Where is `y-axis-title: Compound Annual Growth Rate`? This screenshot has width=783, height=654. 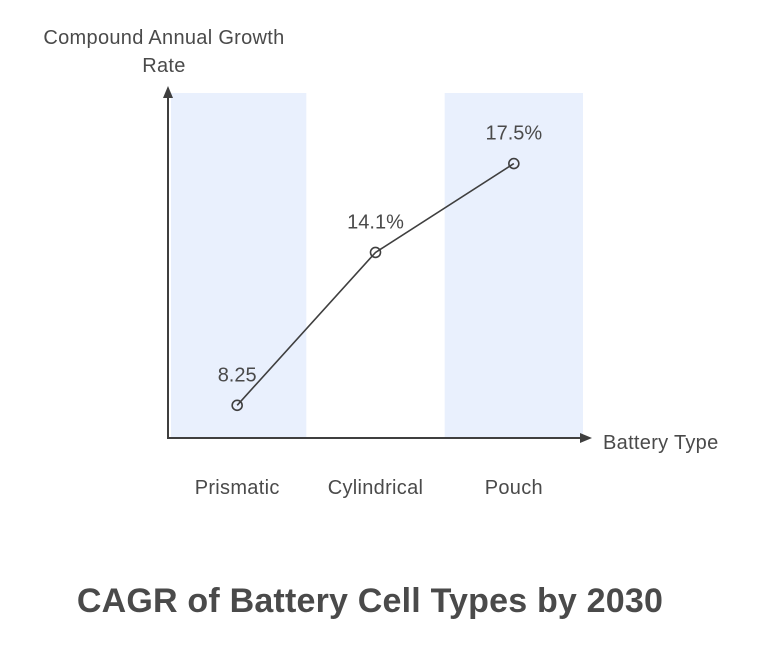
y-axis-title: Compound Annual Growth Rate is located at coordinates (164, 52).